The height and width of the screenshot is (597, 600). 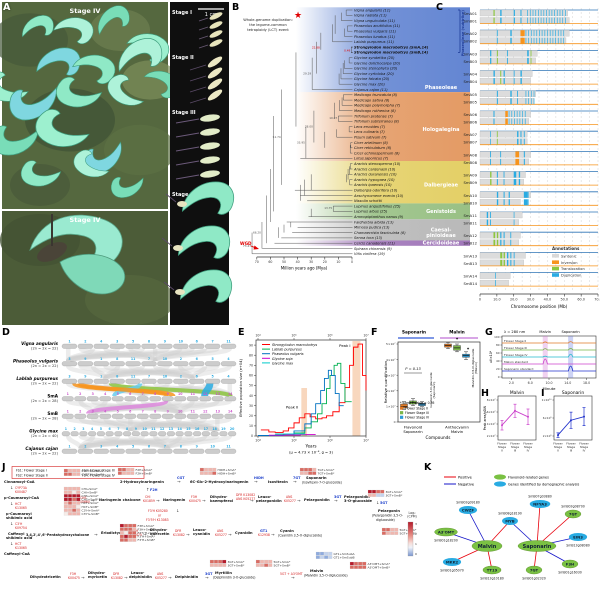 What do you see at coordinates (497, 300) in the screenshot?
I see `axis-tick-label: 10.0` at bounding box center [497, 300].